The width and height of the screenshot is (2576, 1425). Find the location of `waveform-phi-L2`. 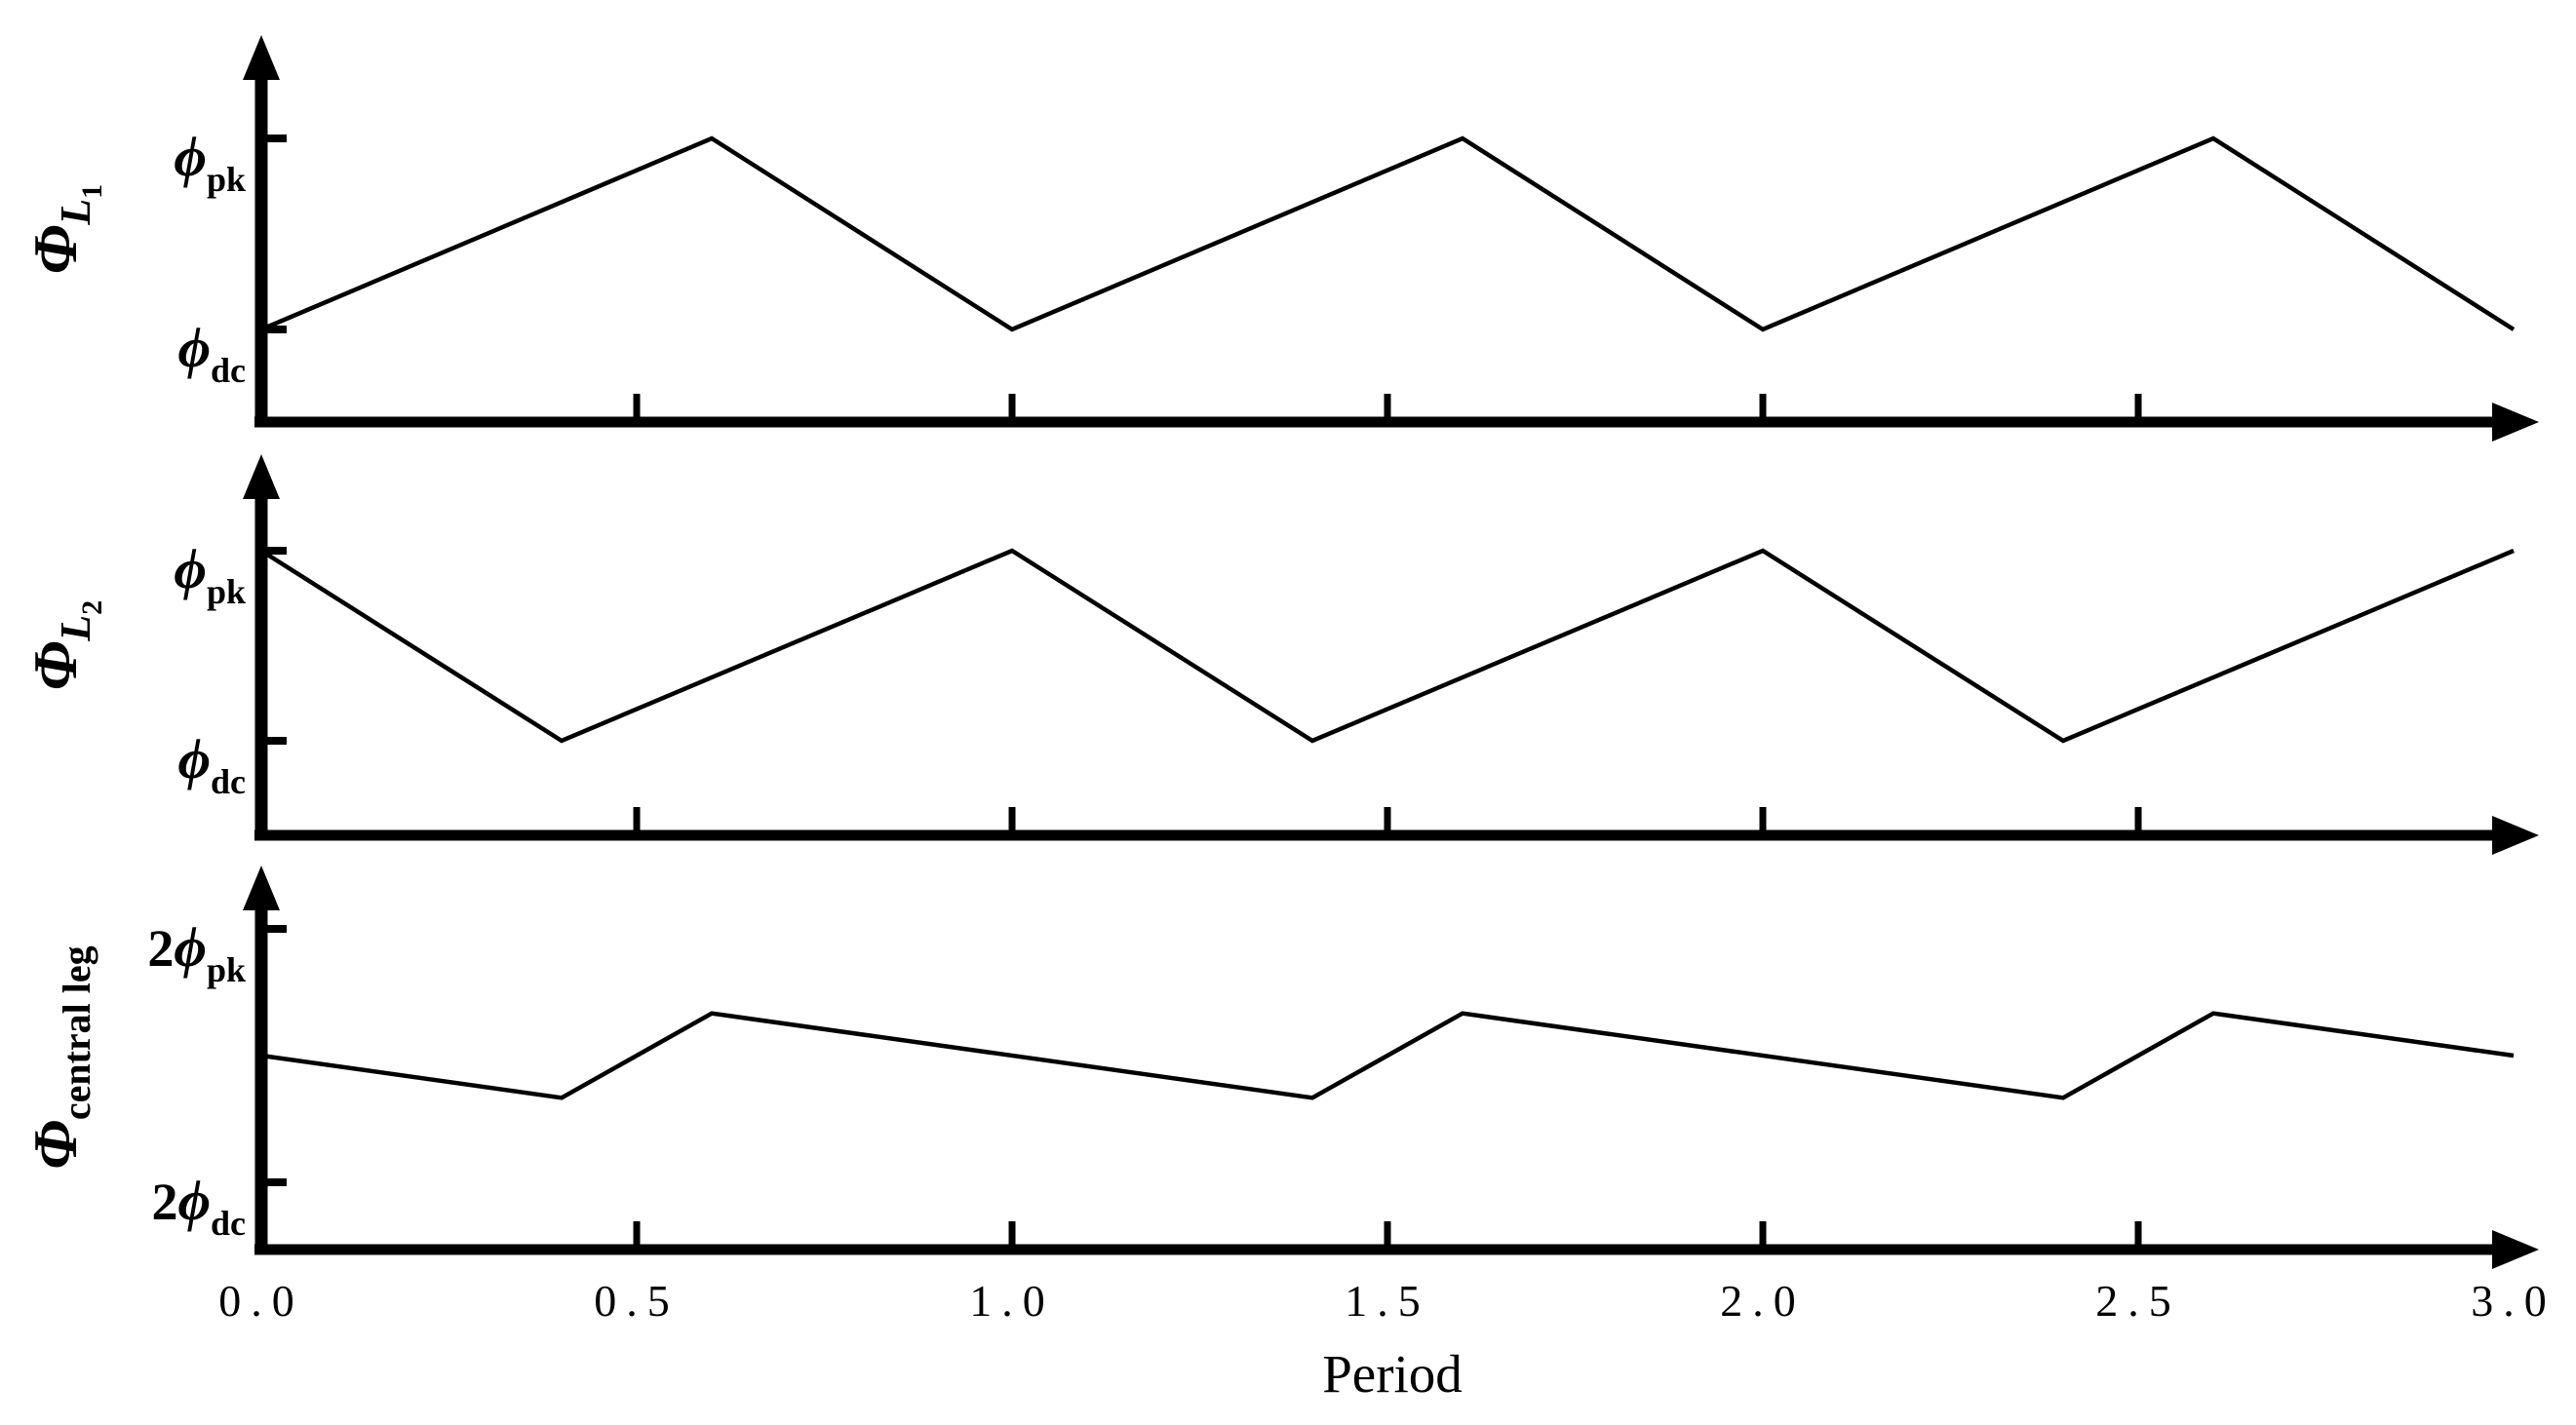

waveform-phi-L2 is located at coordinates (1387, 646).